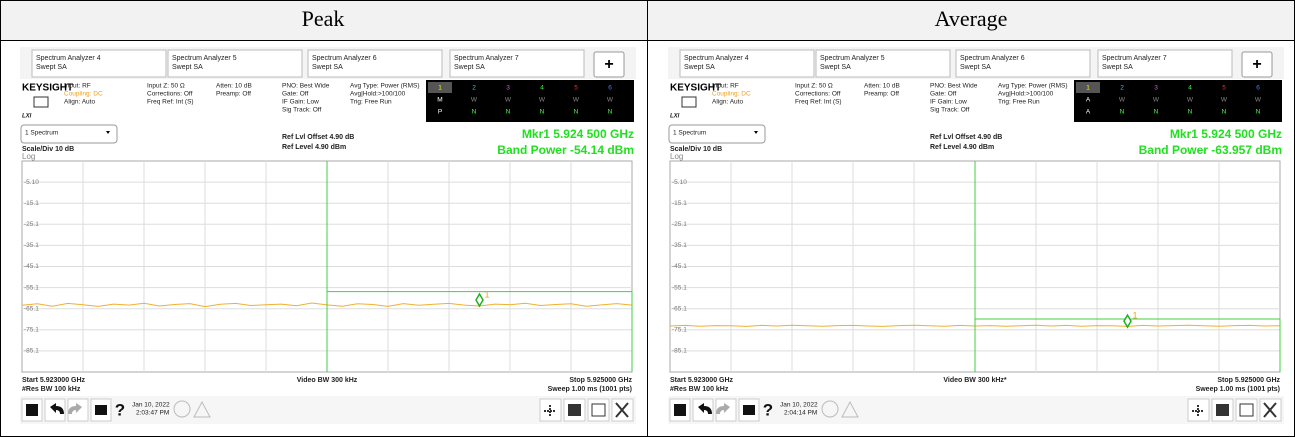  What do you see at coordinates (1226, 134) in the screenshot?
I see `marker-readout: Mkr1 5.924 500 GHz` at bounding box center [1226, 134].